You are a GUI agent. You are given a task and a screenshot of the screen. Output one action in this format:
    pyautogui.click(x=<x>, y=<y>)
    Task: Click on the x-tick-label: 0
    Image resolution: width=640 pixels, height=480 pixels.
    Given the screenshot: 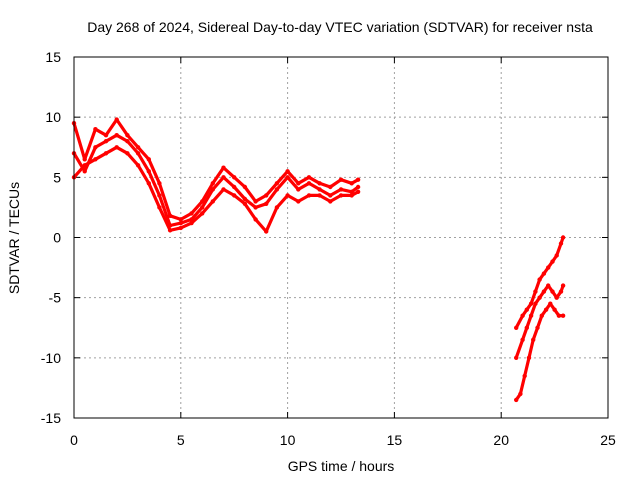 What is the action you would take?
    pyautogui.click(x=74, y=440)
    